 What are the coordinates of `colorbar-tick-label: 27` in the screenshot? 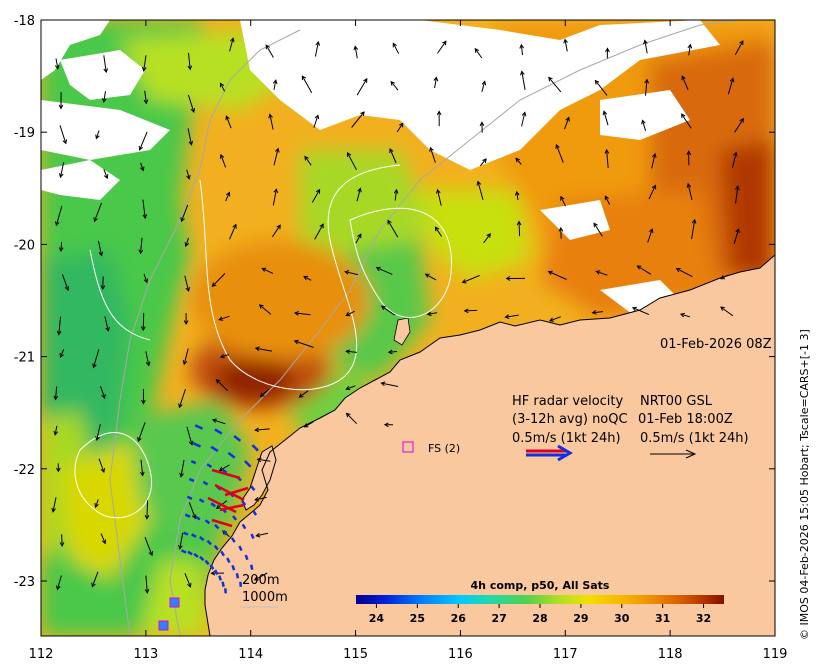 It's located at (498, 618).